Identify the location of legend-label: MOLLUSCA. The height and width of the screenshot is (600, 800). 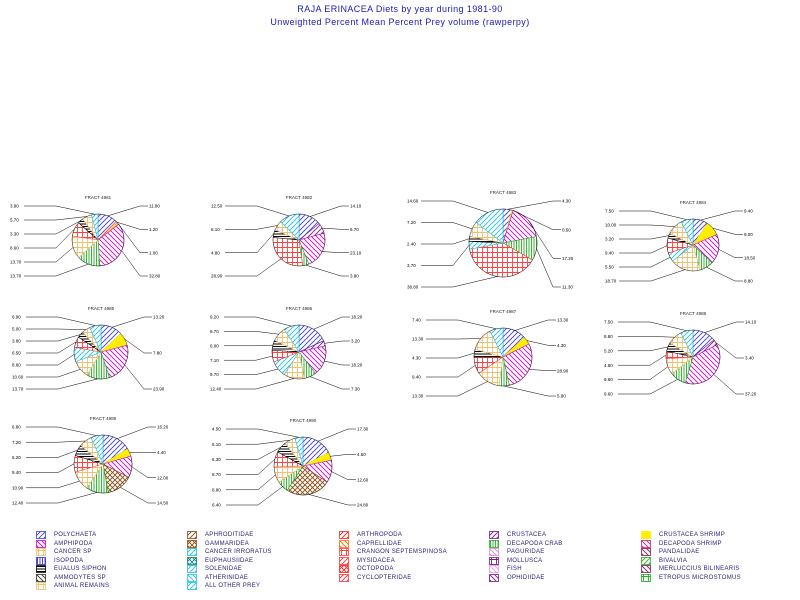
(525, 560).